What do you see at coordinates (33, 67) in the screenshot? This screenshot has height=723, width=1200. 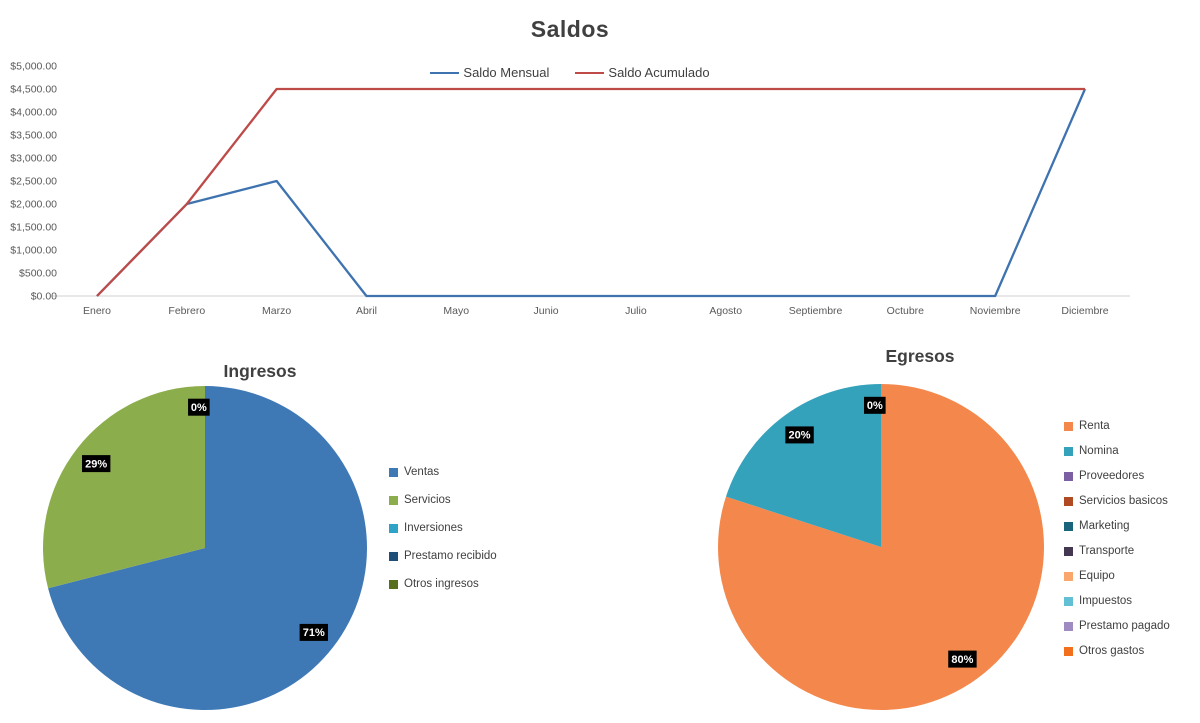 I see `y-axis-tick-label: $5,000.00` at bounding box center [33, 67].